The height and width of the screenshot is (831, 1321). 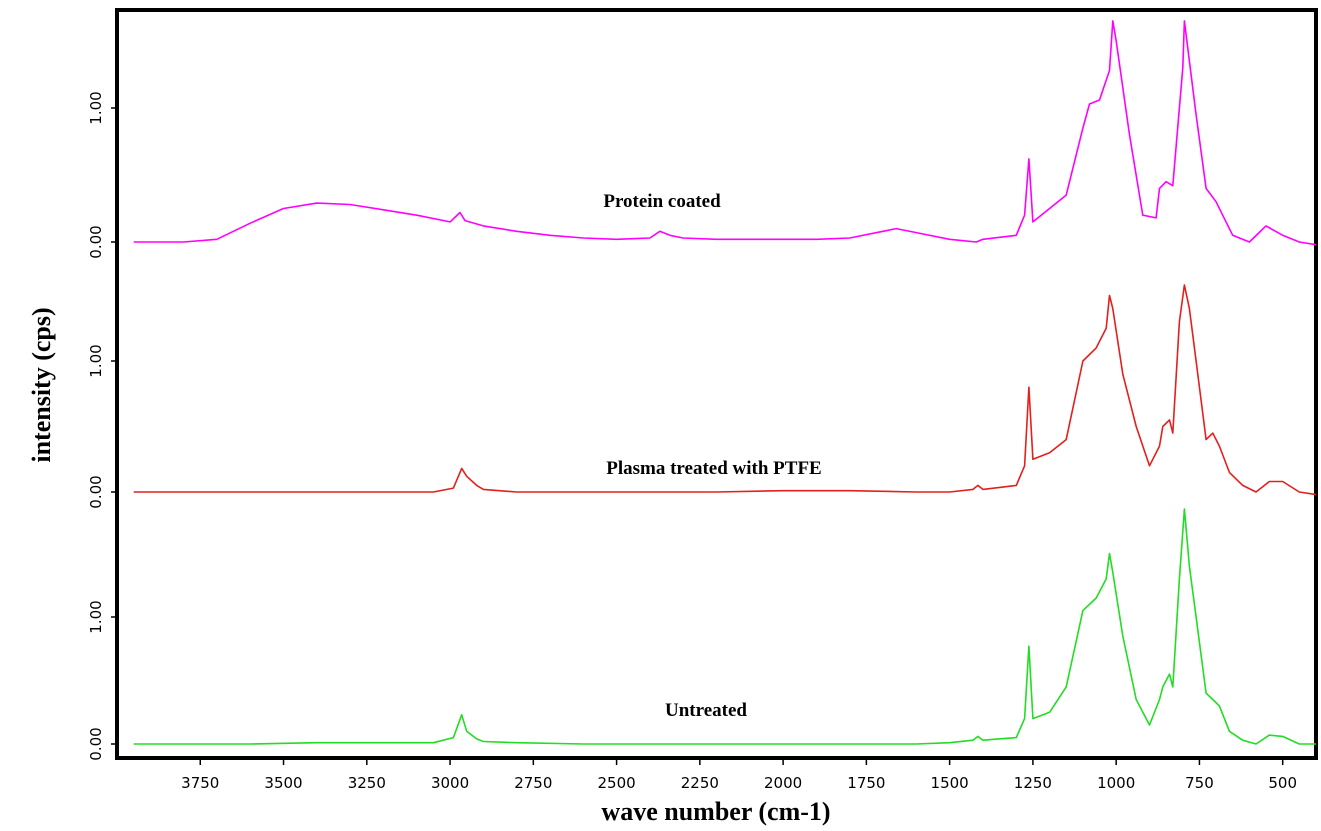 I want to click on x-tick-label: 3000, so click(x=450, y=783).